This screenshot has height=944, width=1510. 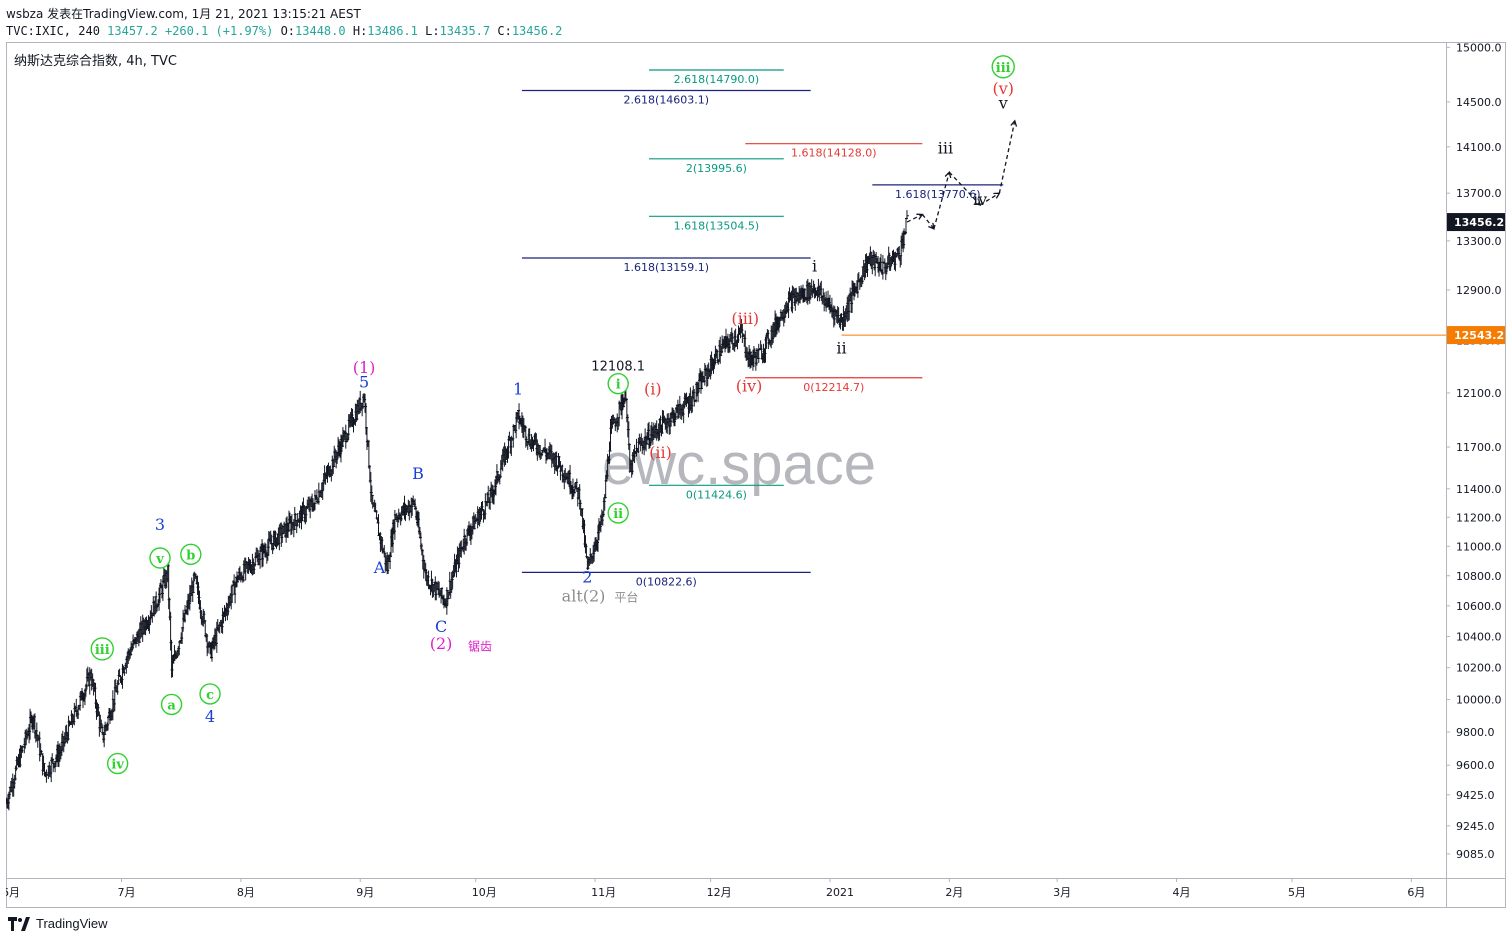 I want to click on x-tick-label: 8月, so click(x=246, y=892).